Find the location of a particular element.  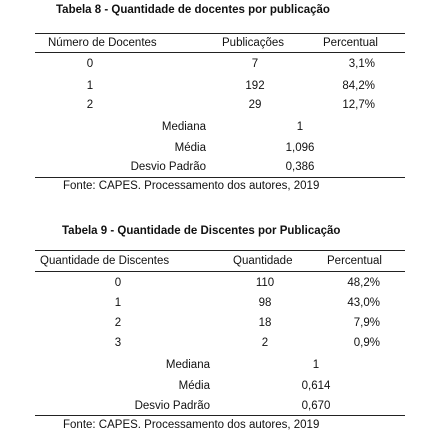

table9-cell-percent: 43,0% is located at coordinates (363, 303).